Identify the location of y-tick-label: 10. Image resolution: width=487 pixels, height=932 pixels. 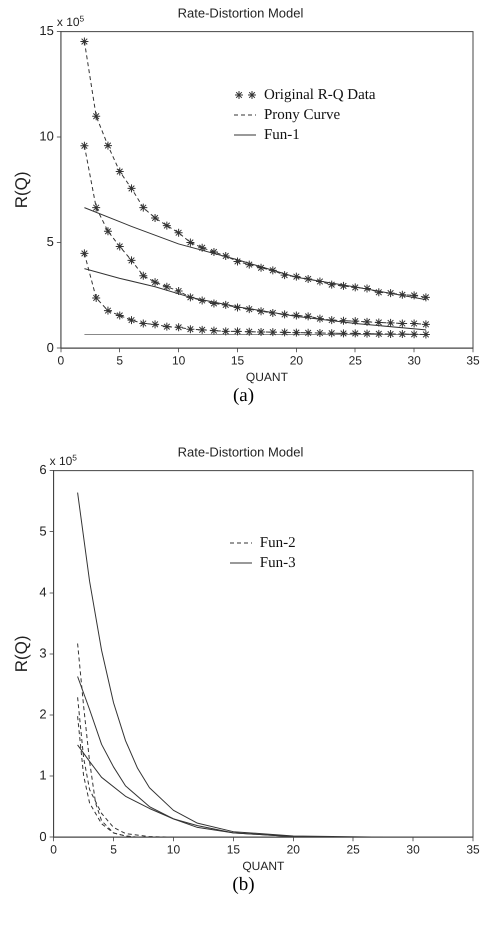
(46, 136).